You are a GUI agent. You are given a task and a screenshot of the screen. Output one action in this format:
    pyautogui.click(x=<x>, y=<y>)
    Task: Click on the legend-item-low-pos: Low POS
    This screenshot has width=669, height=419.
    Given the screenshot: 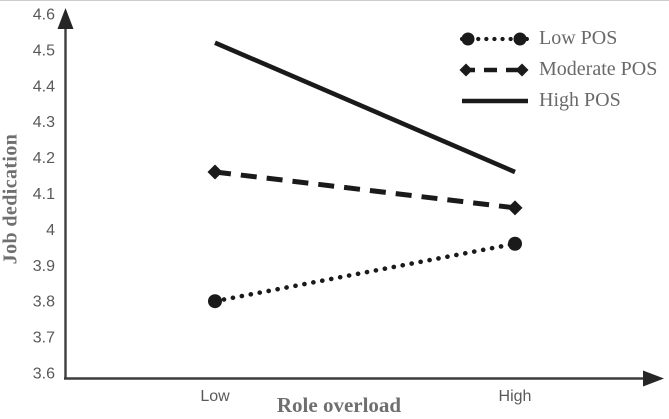 What is the action you would take?
    pyautogui.click(x=557, y=38)
    